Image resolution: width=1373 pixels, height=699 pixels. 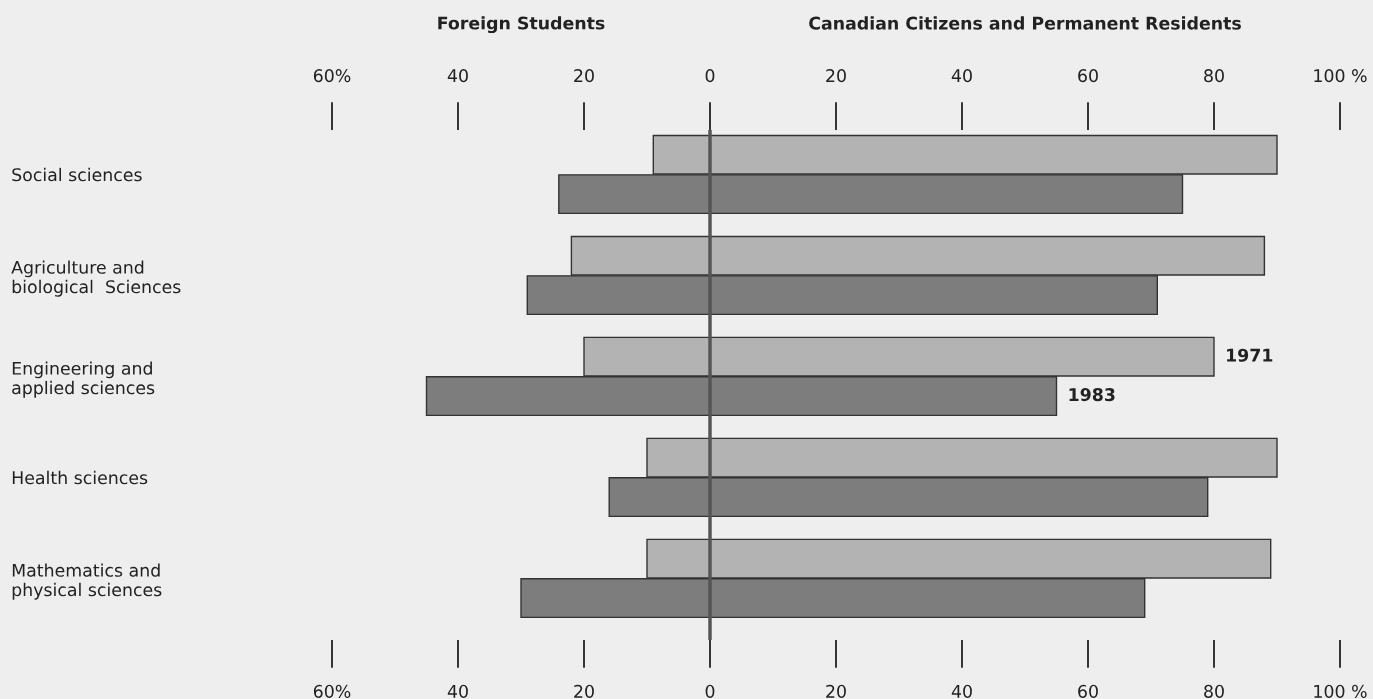 What do you see at coordinates (77, 174) in the screenshot?
I see `y-tick-label: Social sciences` at bounding box center [77, 174].